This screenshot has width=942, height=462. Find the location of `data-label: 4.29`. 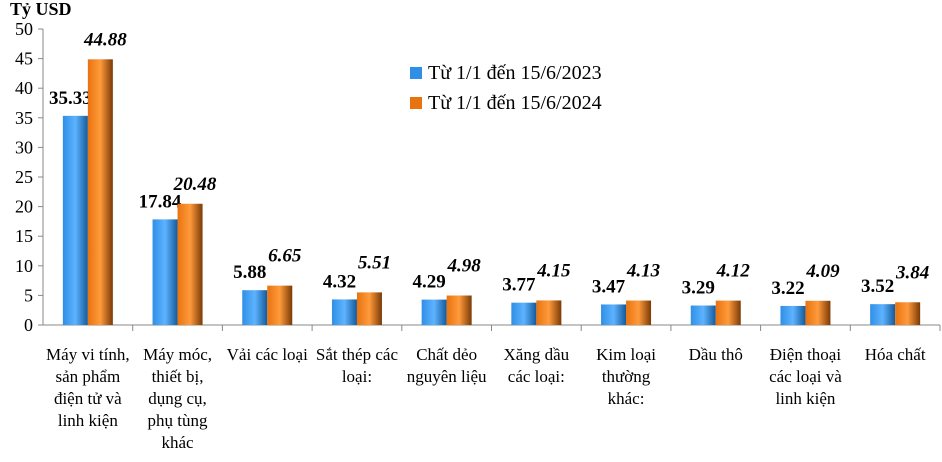

data-label: 4.29 is located at coordinates (429, 282).